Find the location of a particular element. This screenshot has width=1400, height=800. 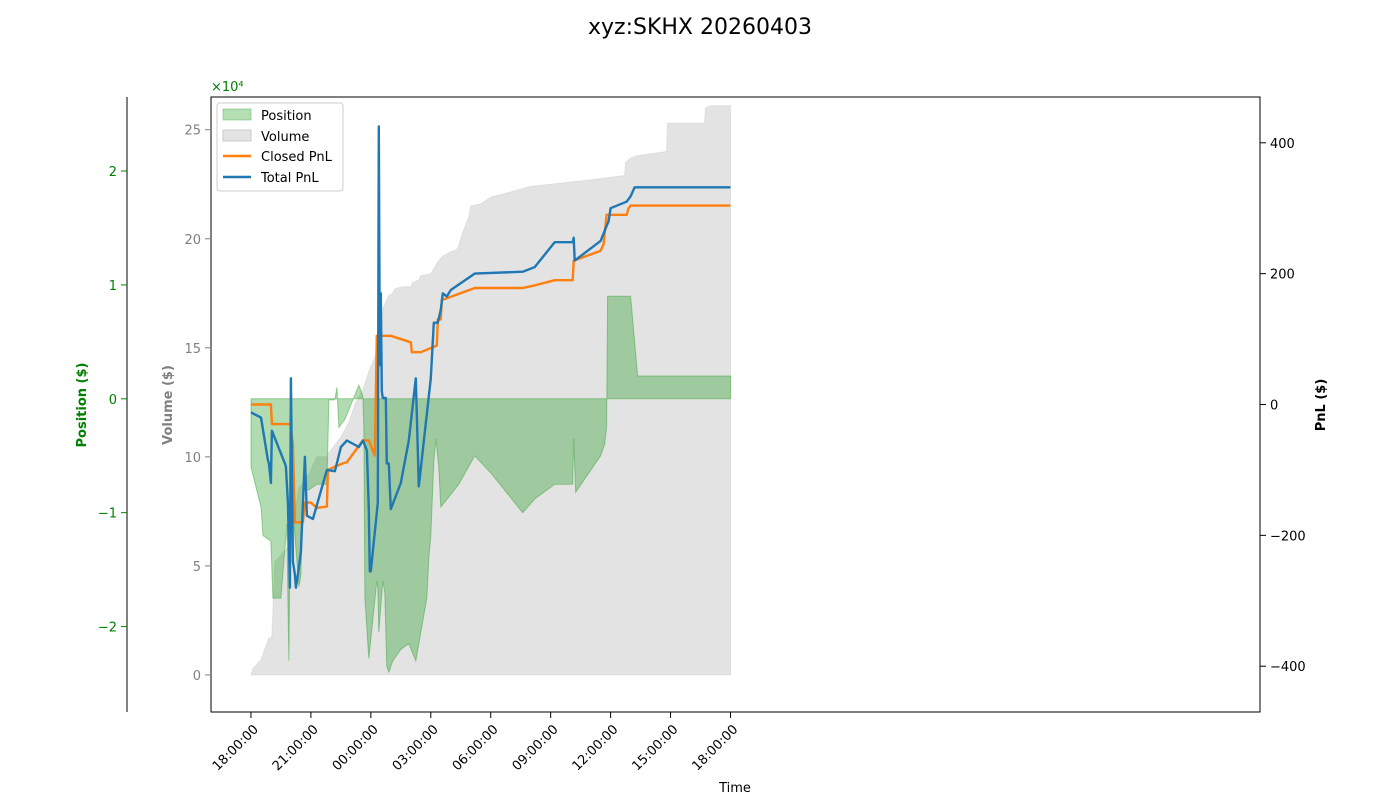

x-tick-label: 03:00:00 is located at coordinates (416, 748).